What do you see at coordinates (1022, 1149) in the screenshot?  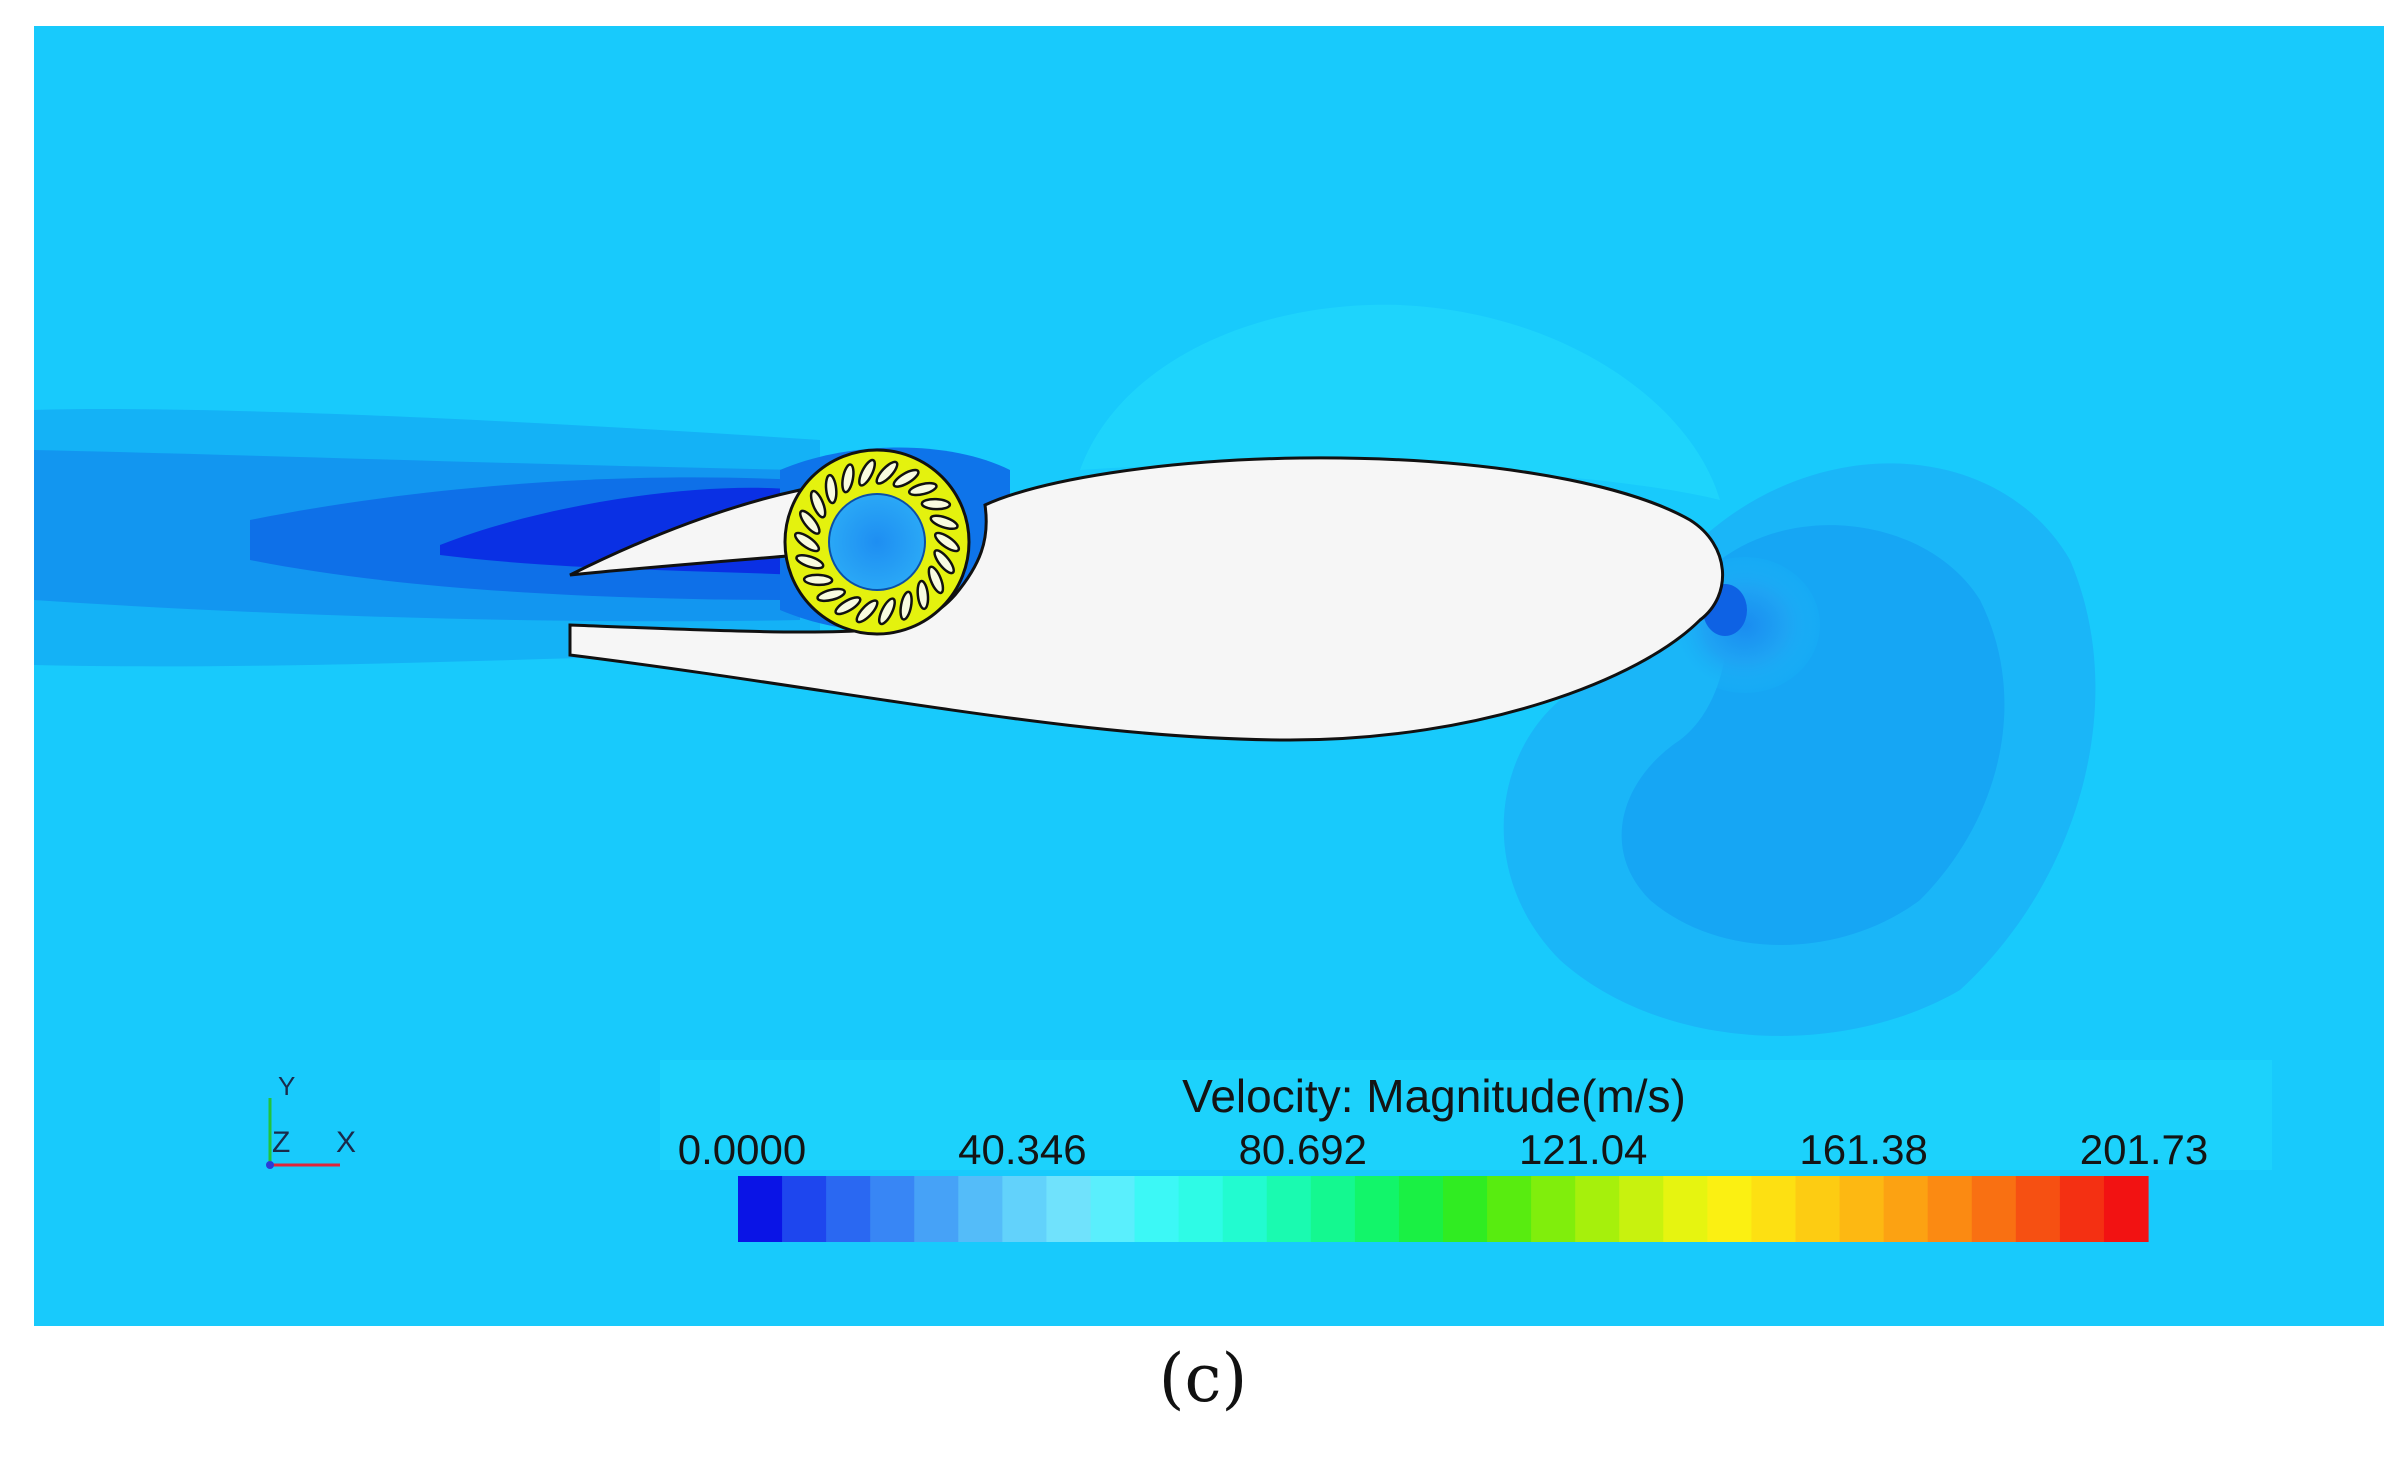 I see `legend-tick-label: 40.346` at bounding box center [1022, 1149].